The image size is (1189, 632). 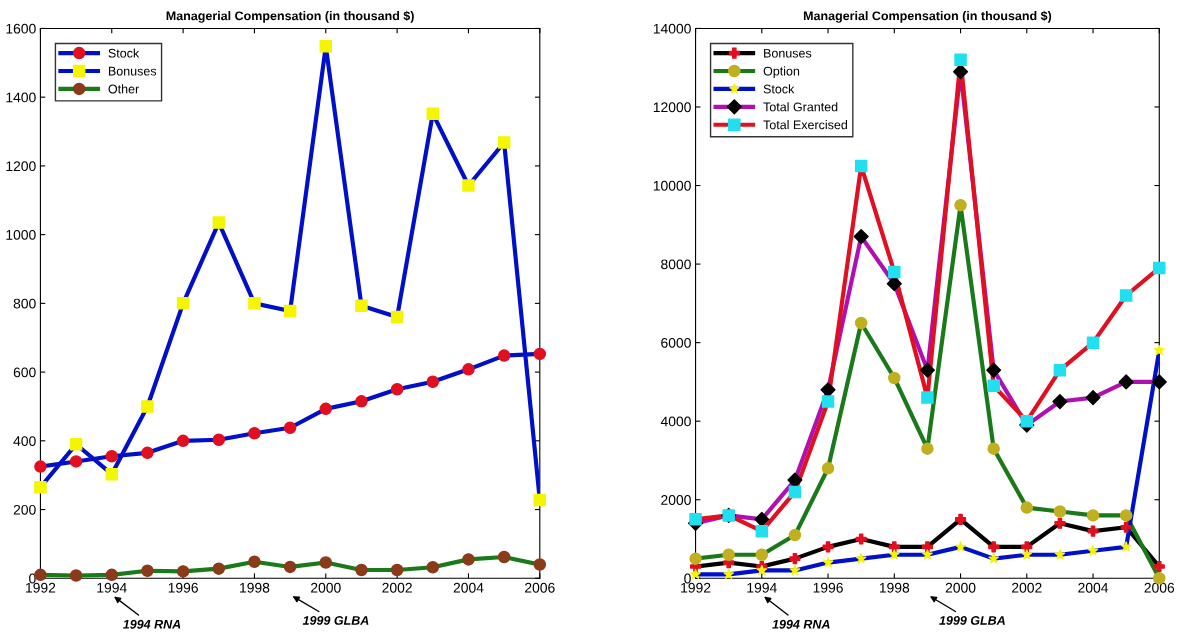 I want to click on legend-label: Total Exercised, so click(x=805, y=125).